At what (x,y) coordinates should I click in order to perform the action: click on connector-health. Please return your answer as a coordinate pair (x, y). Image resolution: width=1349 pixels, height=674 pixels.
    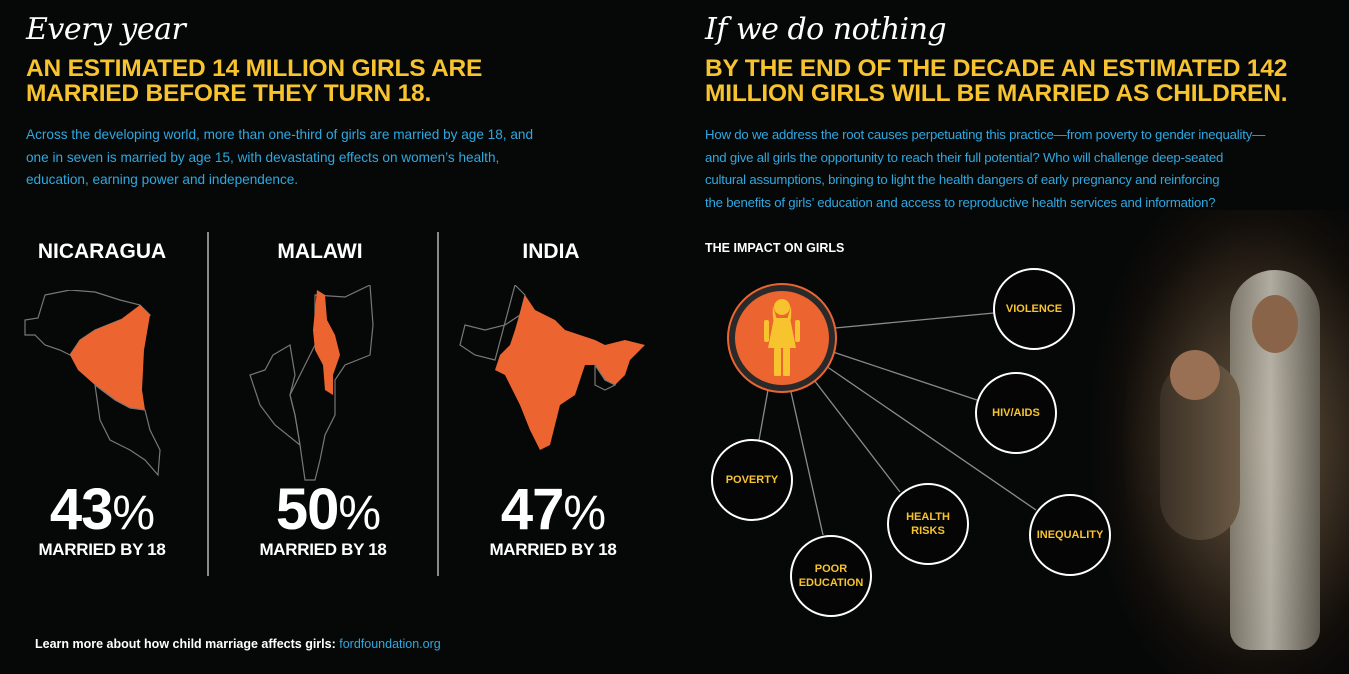
    Looking at the image, I should click on (857, 436).